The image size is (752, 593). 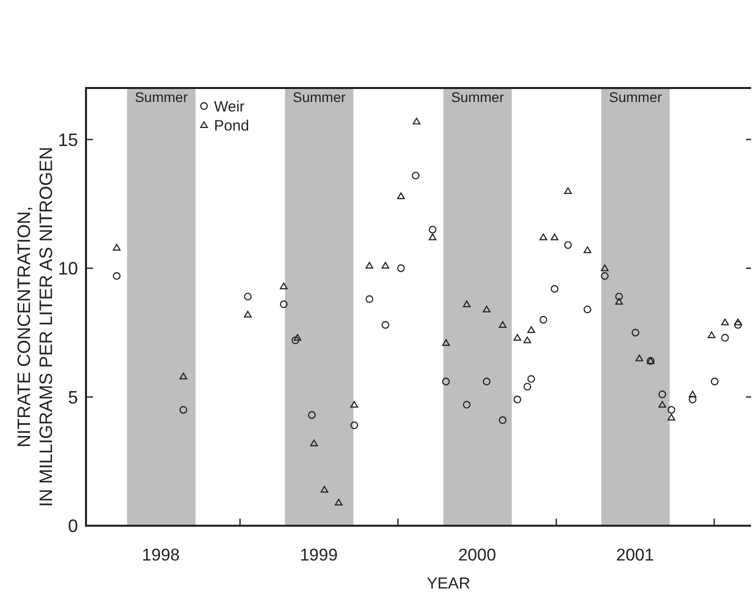 I want to click on y-tick-label: 5, so click(x=73, y=397).